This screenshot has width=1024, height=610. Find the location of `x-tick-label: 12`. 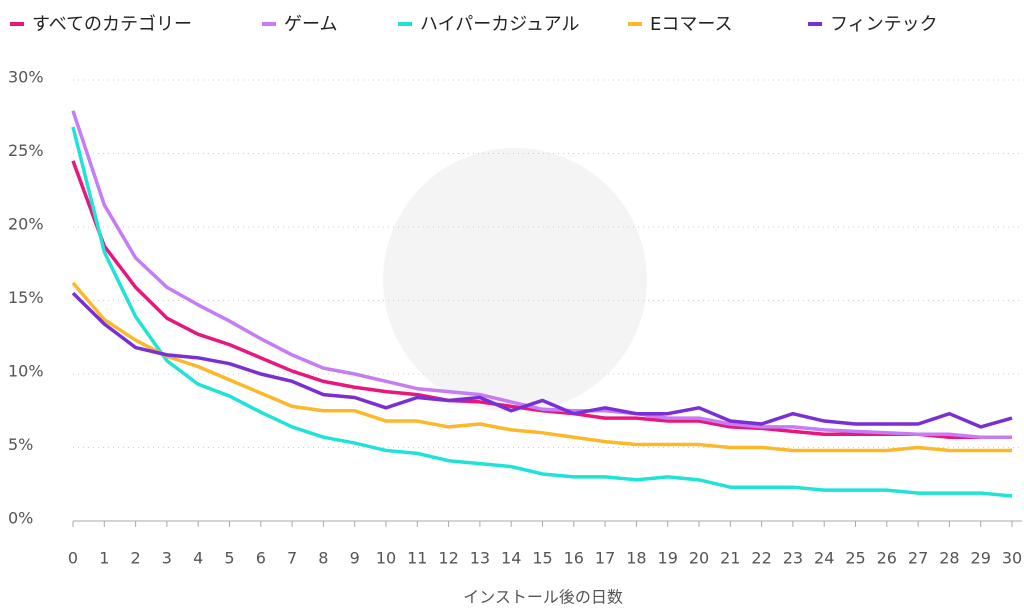

x-tick-label: 12 is located at coordinates (448, 558).